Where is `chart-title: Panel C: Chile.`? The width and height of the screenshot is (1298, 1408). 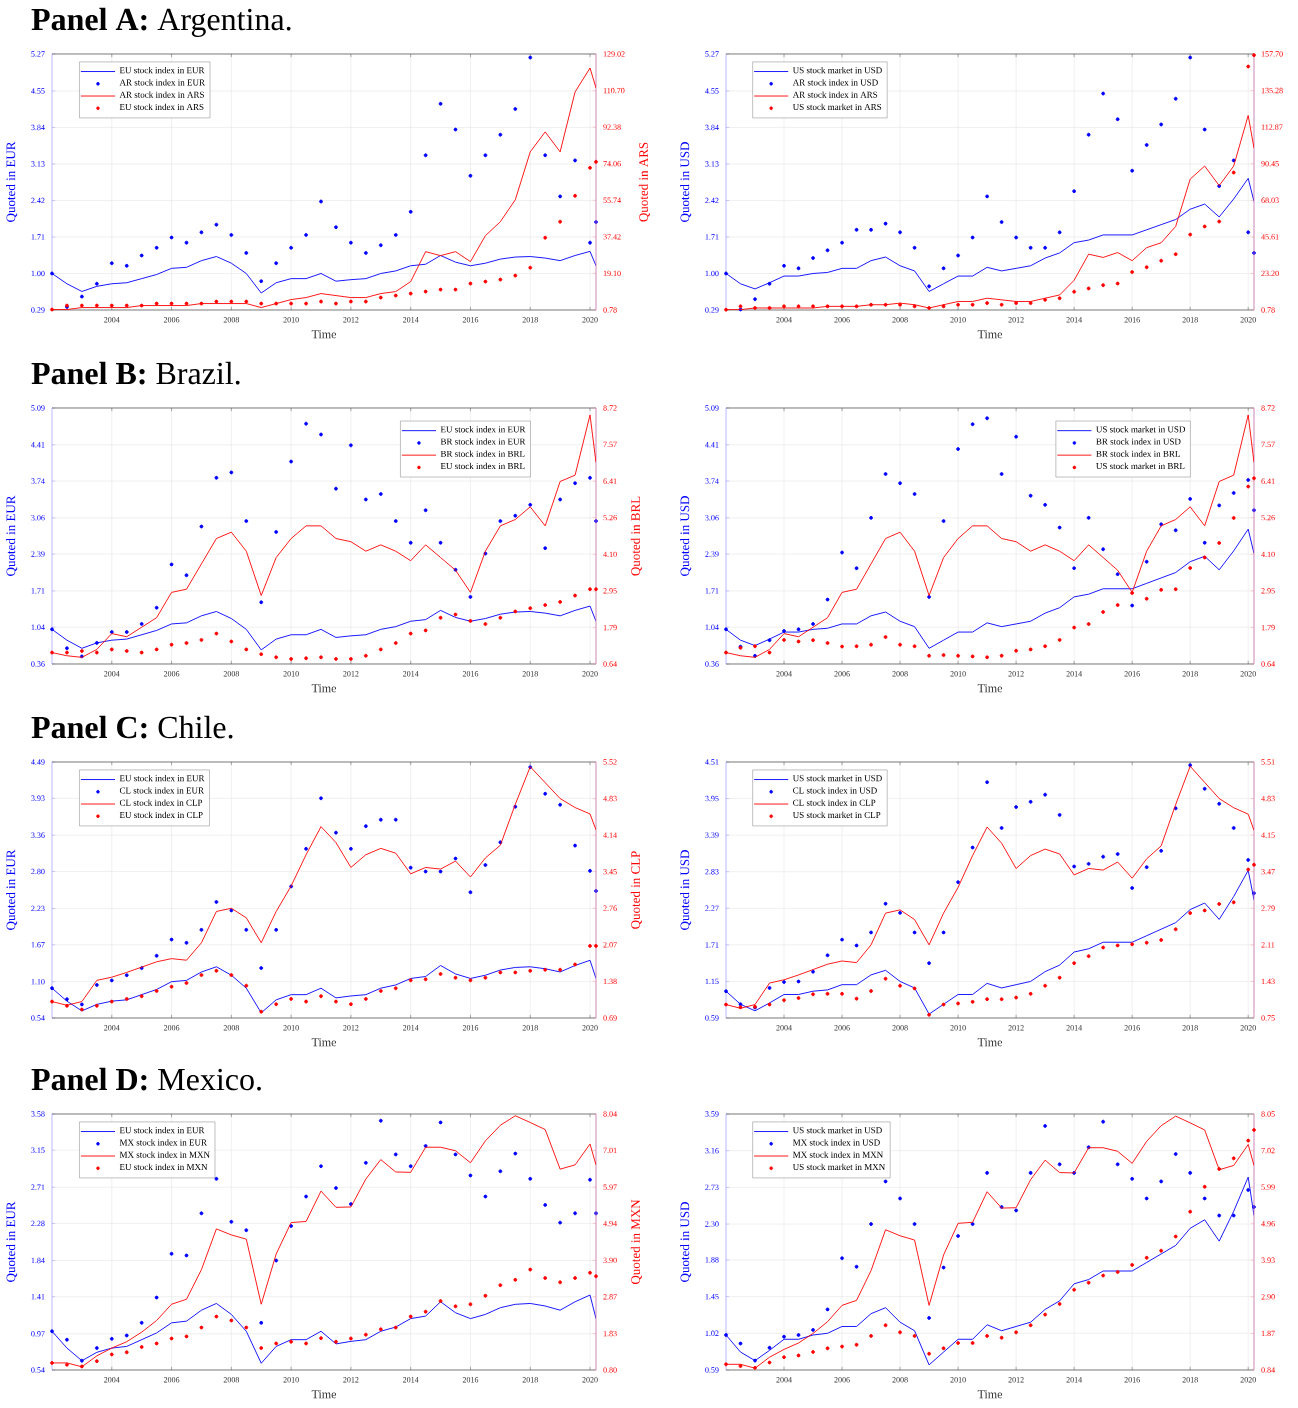 chart-title: Panel C: Chile. is located at coordinates (132, 727).